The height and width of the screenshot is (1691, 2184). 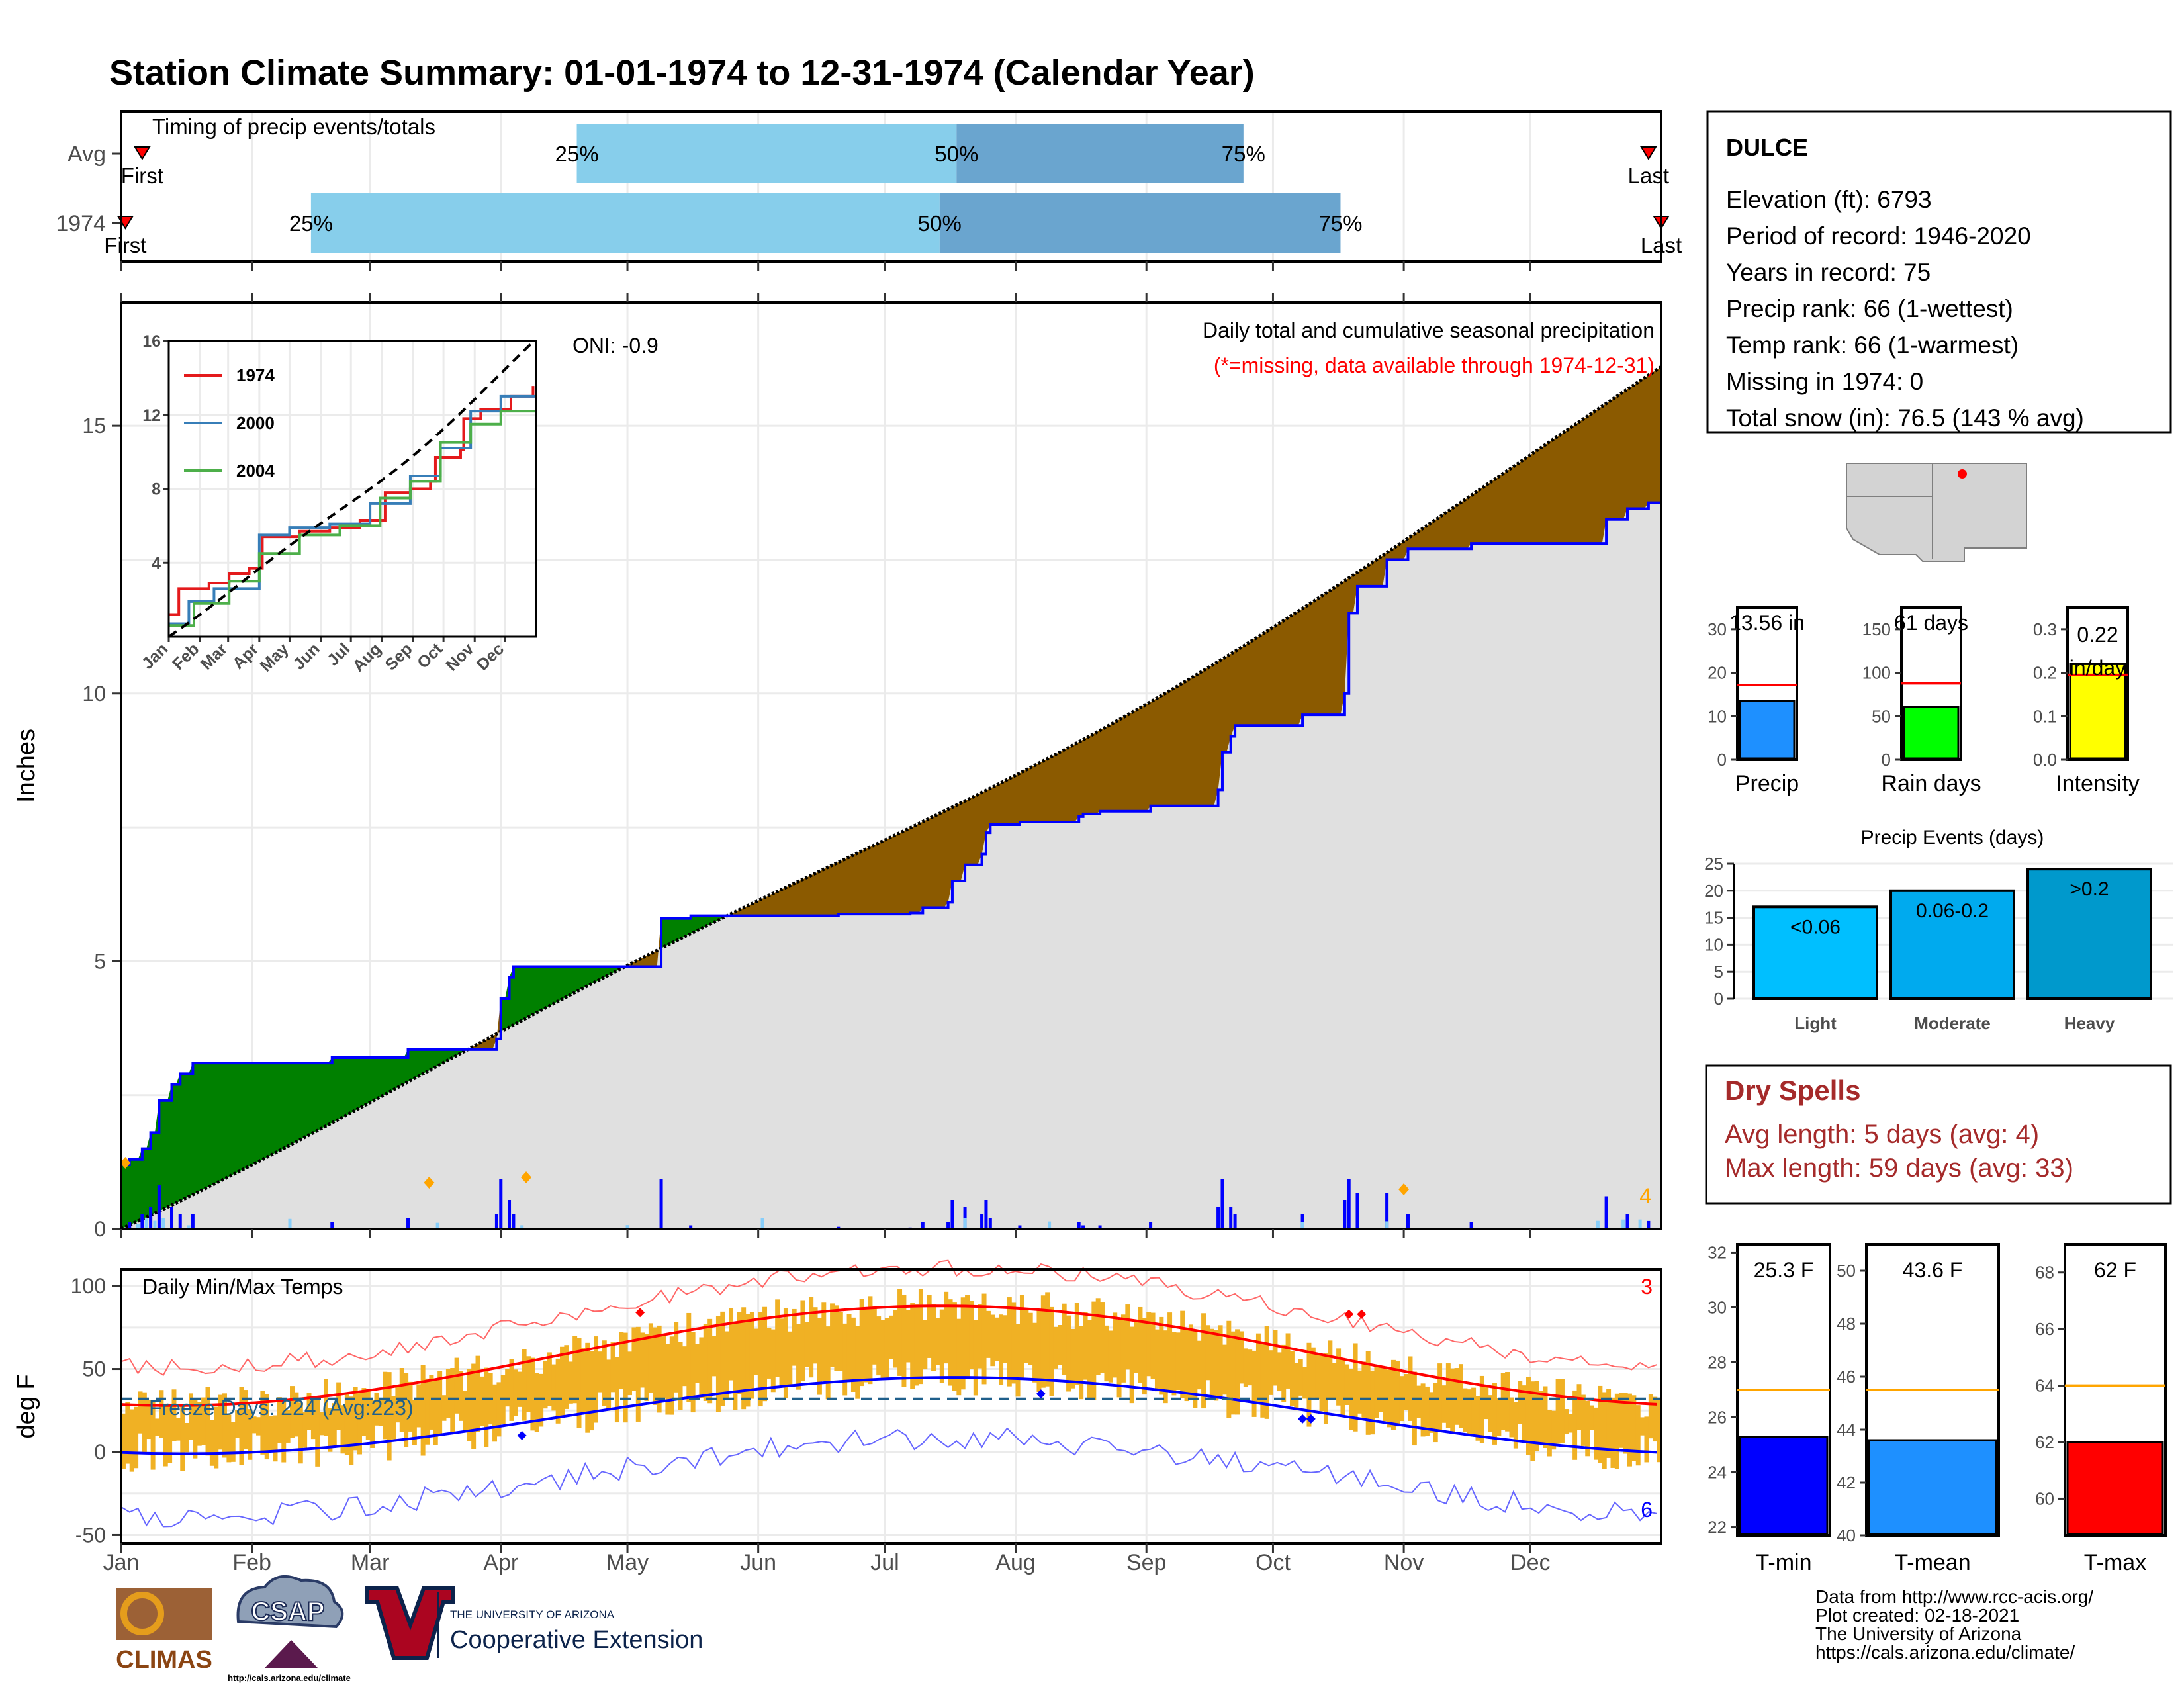 I want to click on temp-panel-frame, so click(x=891, y=1406).